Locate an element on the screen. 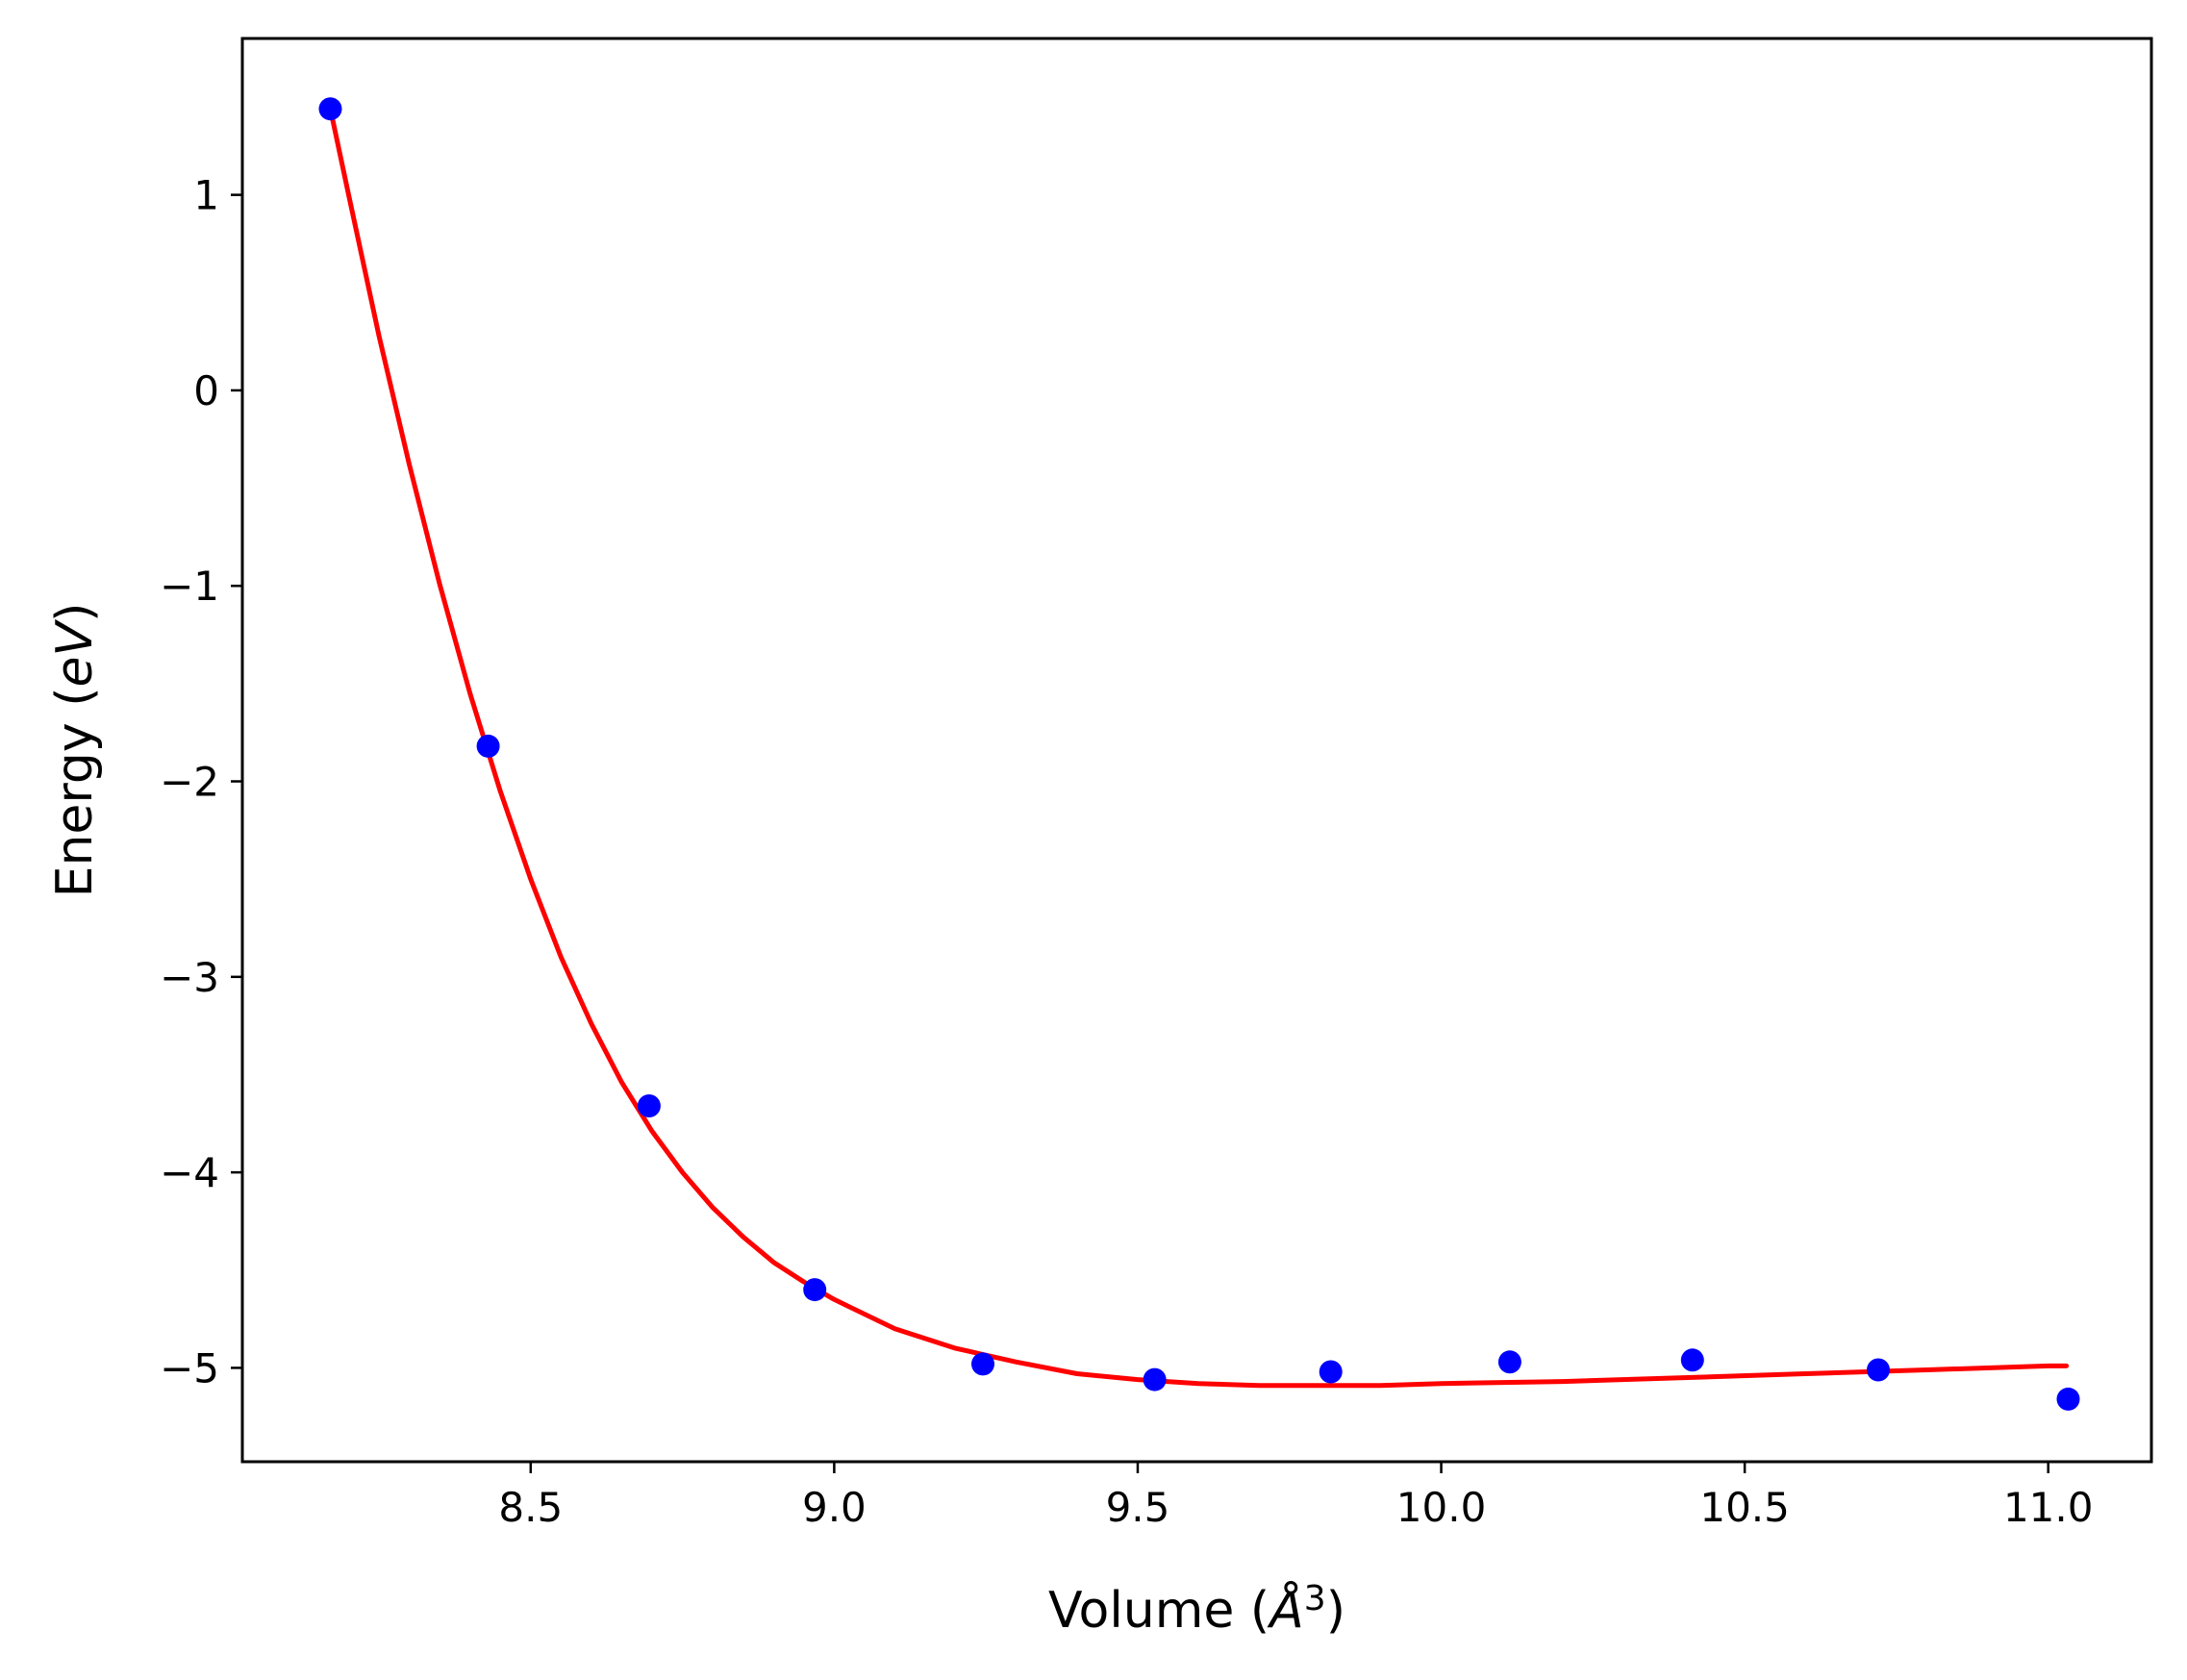  x-tick-label: 10.5 is located at coordinates (1744, 1507).